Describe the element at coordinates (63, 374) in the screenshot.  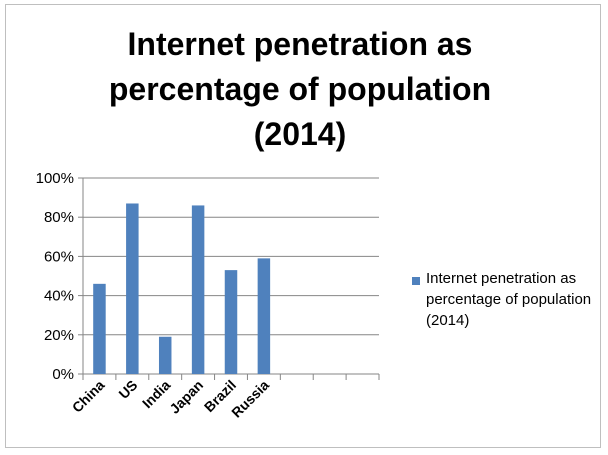
I see `y-tick-label: 0%` at that location.